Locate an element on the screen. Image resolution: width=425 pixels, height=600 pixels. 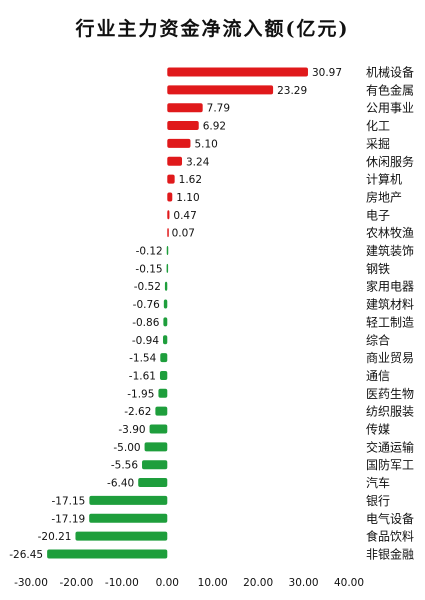
data-label-9: 0.47 is located at coordinates (184, 216).